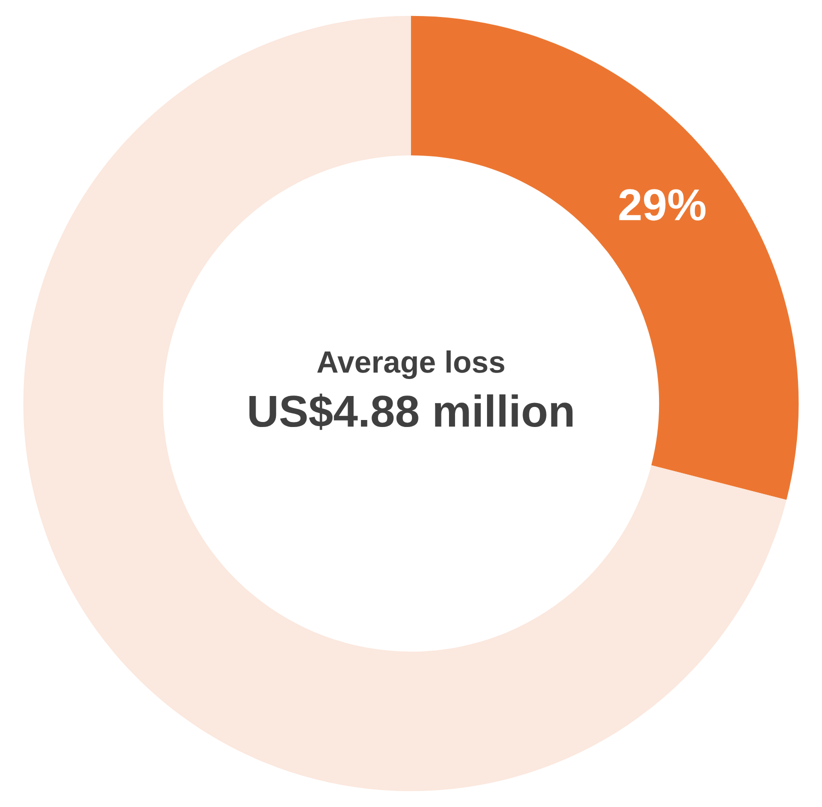  What do you see at coordinates (662, 205) in the screenshot?
I see `data-label: 29%` at bounding box center [662, 205].